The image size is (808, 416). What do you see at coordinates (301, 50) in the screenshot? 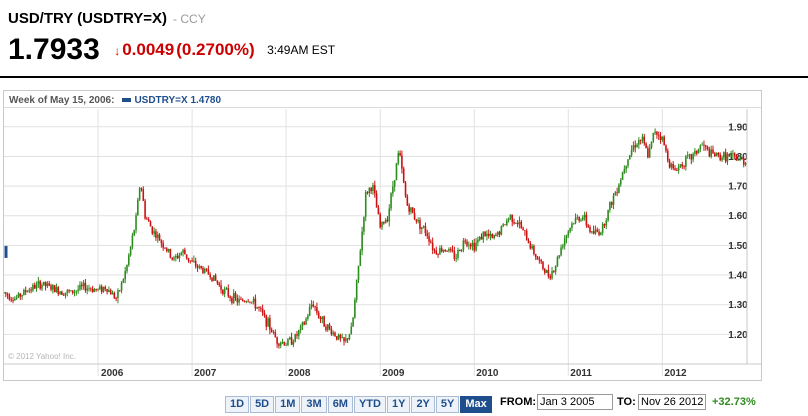
I see `quote-time: 3:49AM EST` at bounding box center [301, 50].